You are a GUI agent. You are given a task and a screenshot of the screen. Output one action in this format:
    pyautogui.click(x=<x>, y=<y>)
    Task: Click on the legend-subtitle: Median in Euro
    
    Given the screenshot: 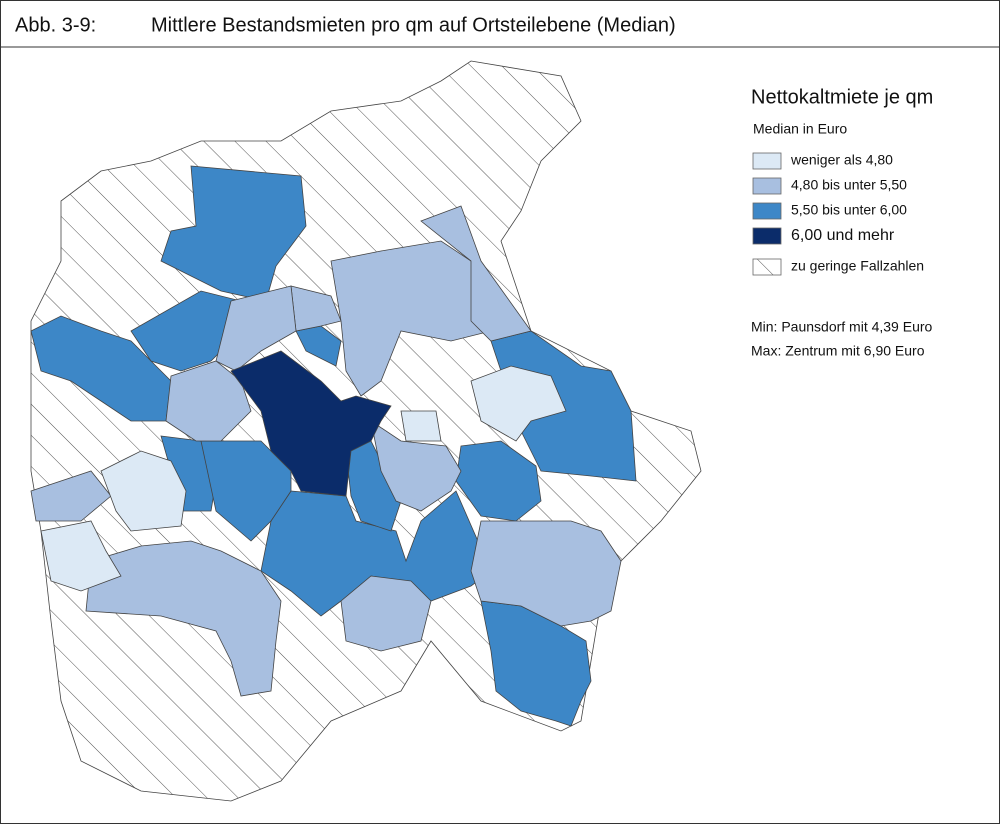 What is the action you would take?
    pyautogui.click(x=800, y=129)
    